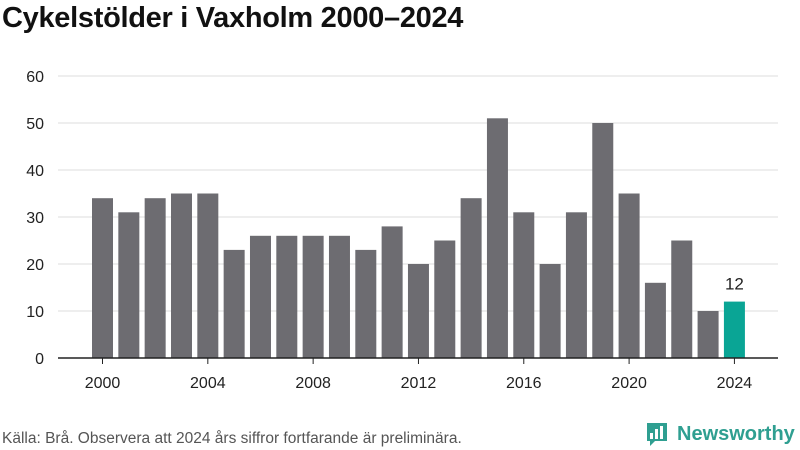 The width and height of the screenshot is (800, 450). Describe the element at coordinates (603, 240) in the screenshot. I see `bar-2019` at that location.